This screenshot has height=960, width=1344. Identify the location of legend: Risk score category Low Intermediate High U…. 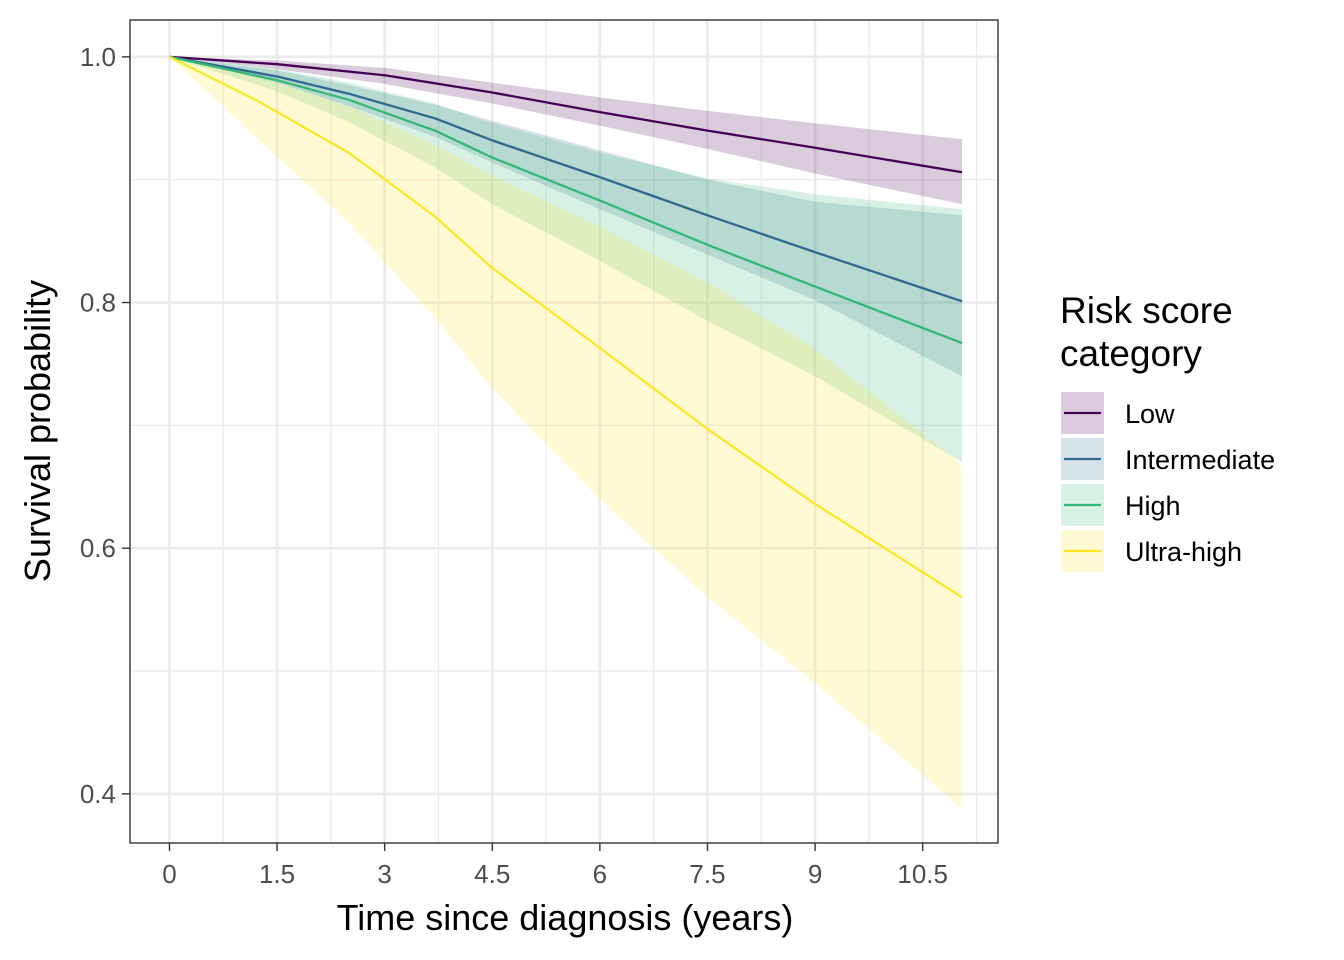
(1167, 431).